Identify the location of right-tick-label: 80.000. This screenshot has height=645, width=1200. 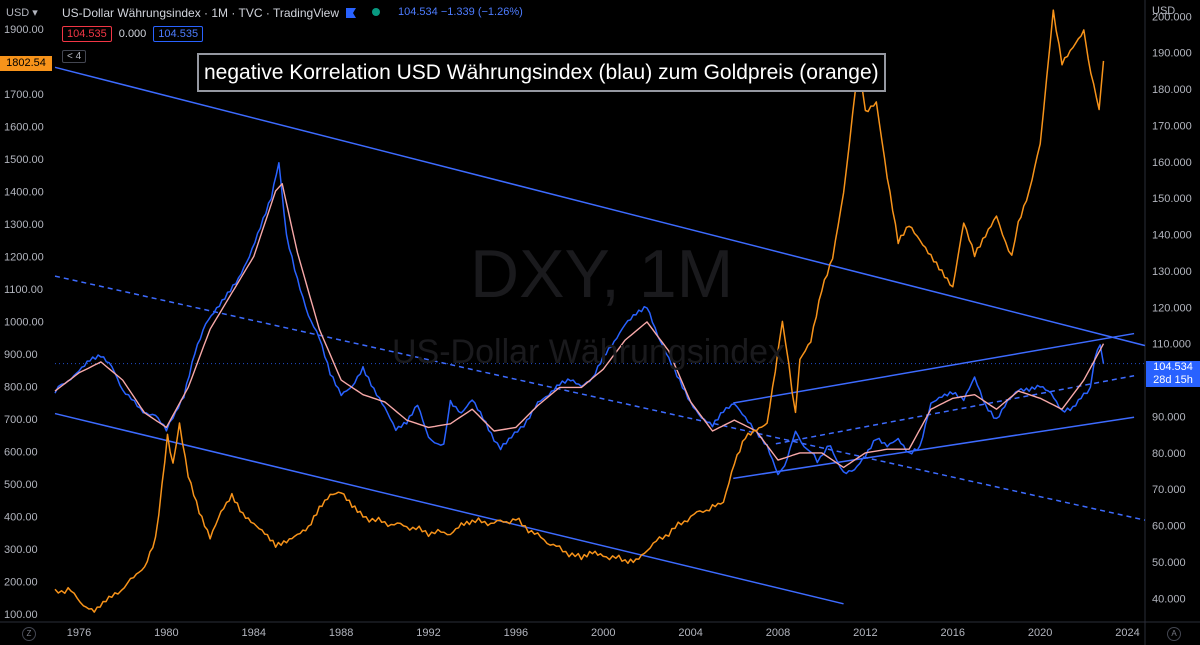
(1169, 454).